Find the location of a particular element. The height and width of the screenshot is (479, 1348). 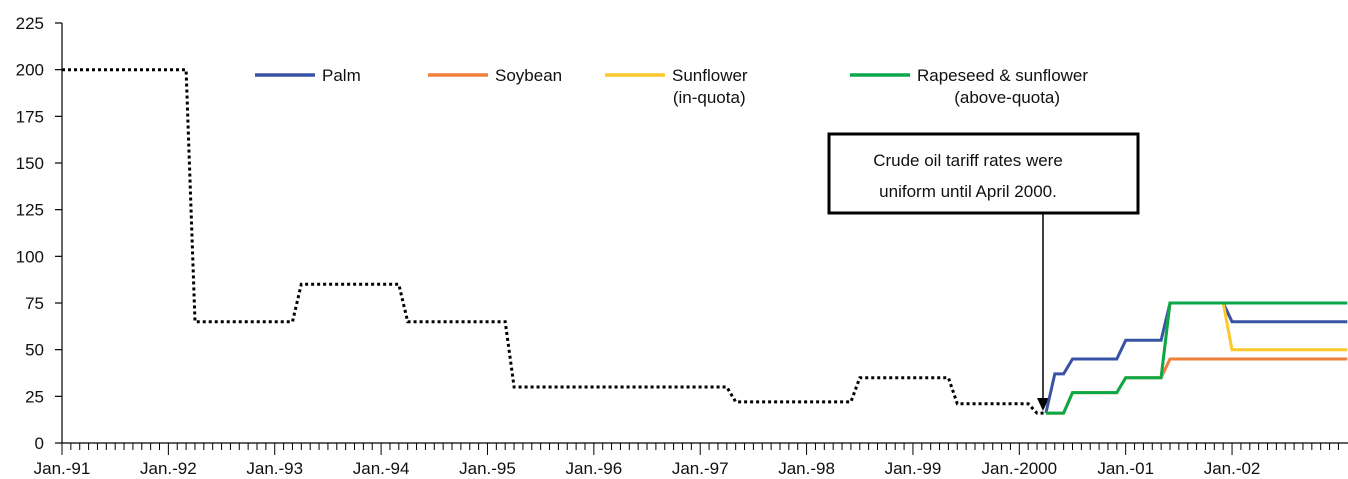

x-tick-label: Jan.-97 is located at coordinates (700, 468).